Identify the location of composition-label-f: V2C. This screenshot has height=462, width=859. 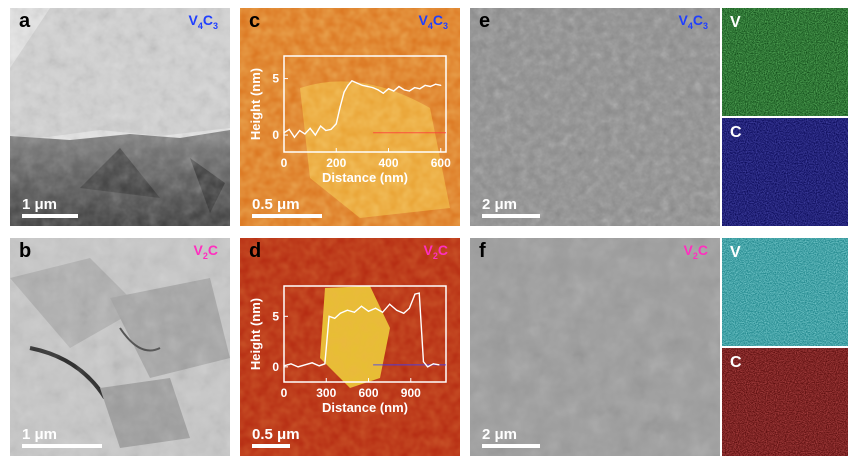
(696, 251).